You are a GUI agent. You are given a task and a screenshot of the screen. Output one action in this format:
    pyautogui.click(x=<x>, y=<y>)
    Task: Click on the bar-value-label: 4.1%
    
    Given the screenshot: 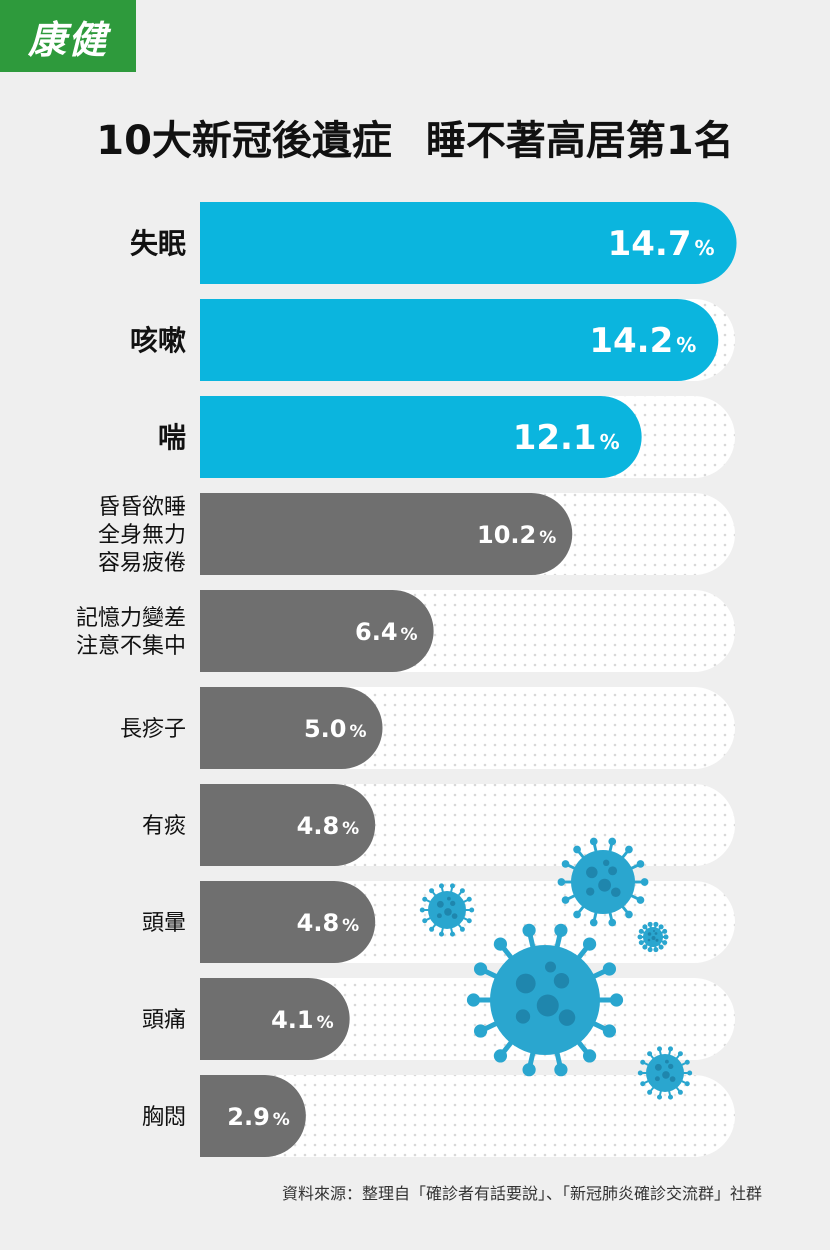 What is the action you would take?
    pyautogui.click(x=302, y=1020)
    